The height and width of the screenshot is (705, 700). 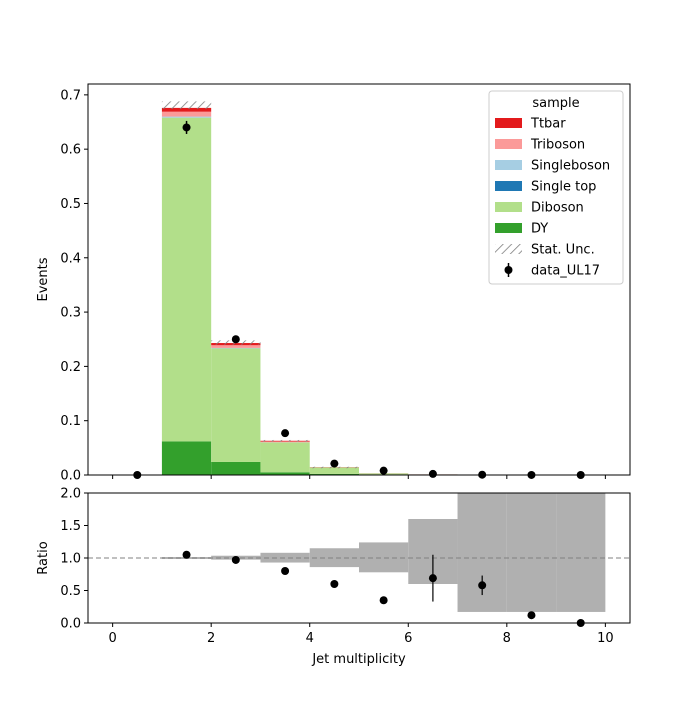 I want to click on y-tick-label: 0.1, so click(x=70, y=421).